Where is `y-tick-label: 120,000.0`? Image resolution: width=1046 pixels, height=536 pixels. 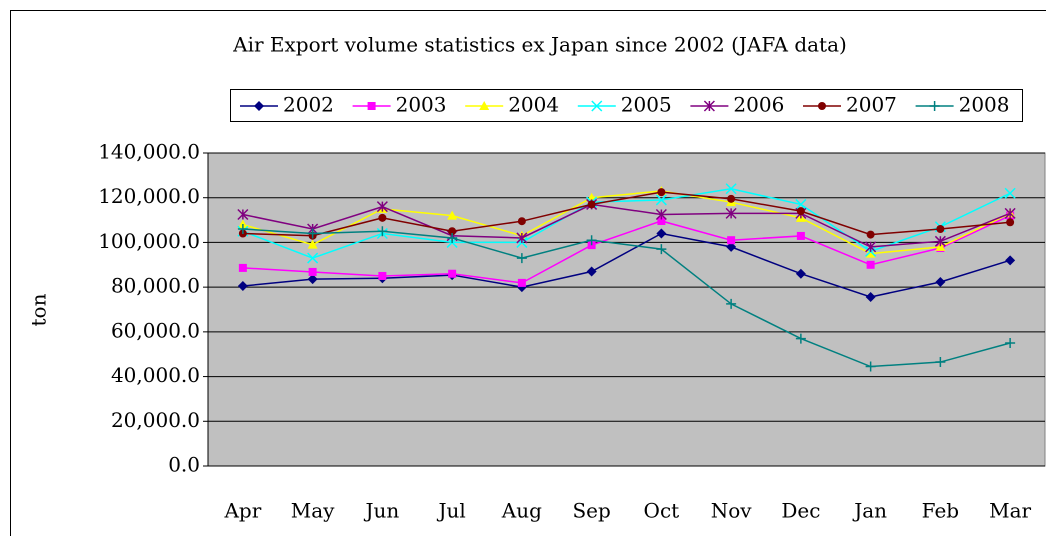
y-tick-label: 120,000.0 is located at coordinates (149, 196).